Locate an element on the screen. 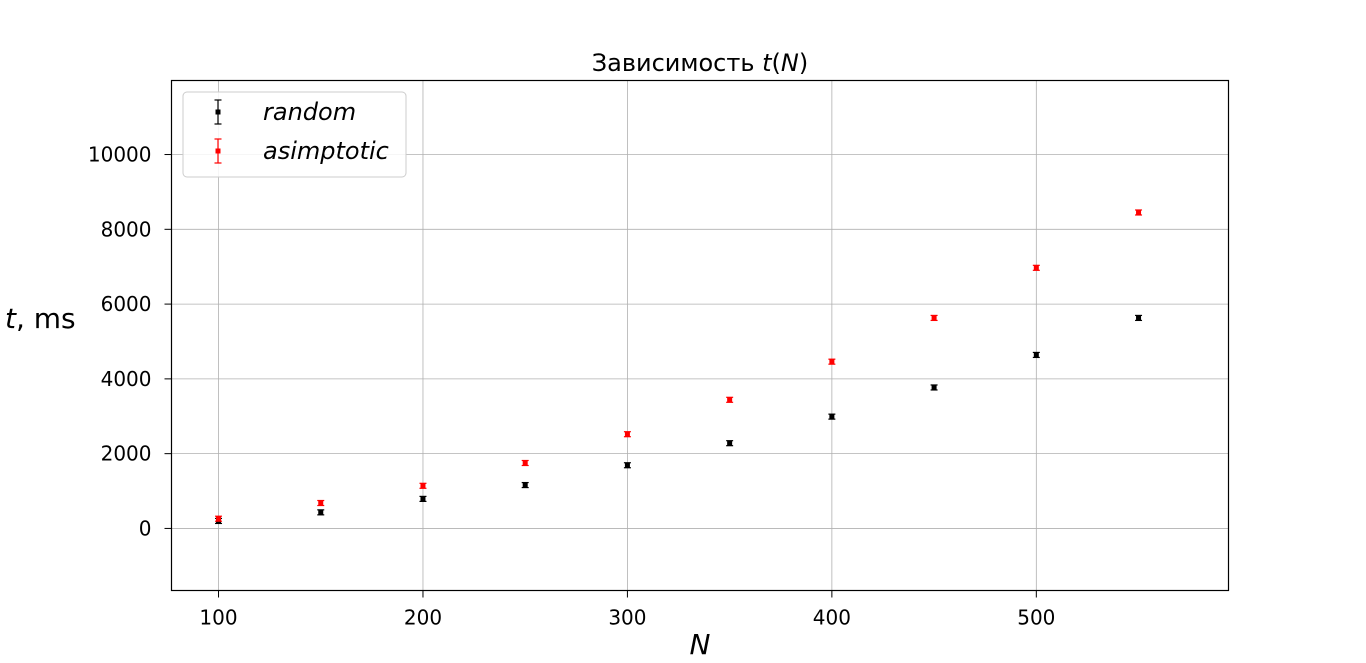 Image resolution: width=1366 pixels, height=663 pixels. x-axis-label: N is located at coordinates (700, 644).